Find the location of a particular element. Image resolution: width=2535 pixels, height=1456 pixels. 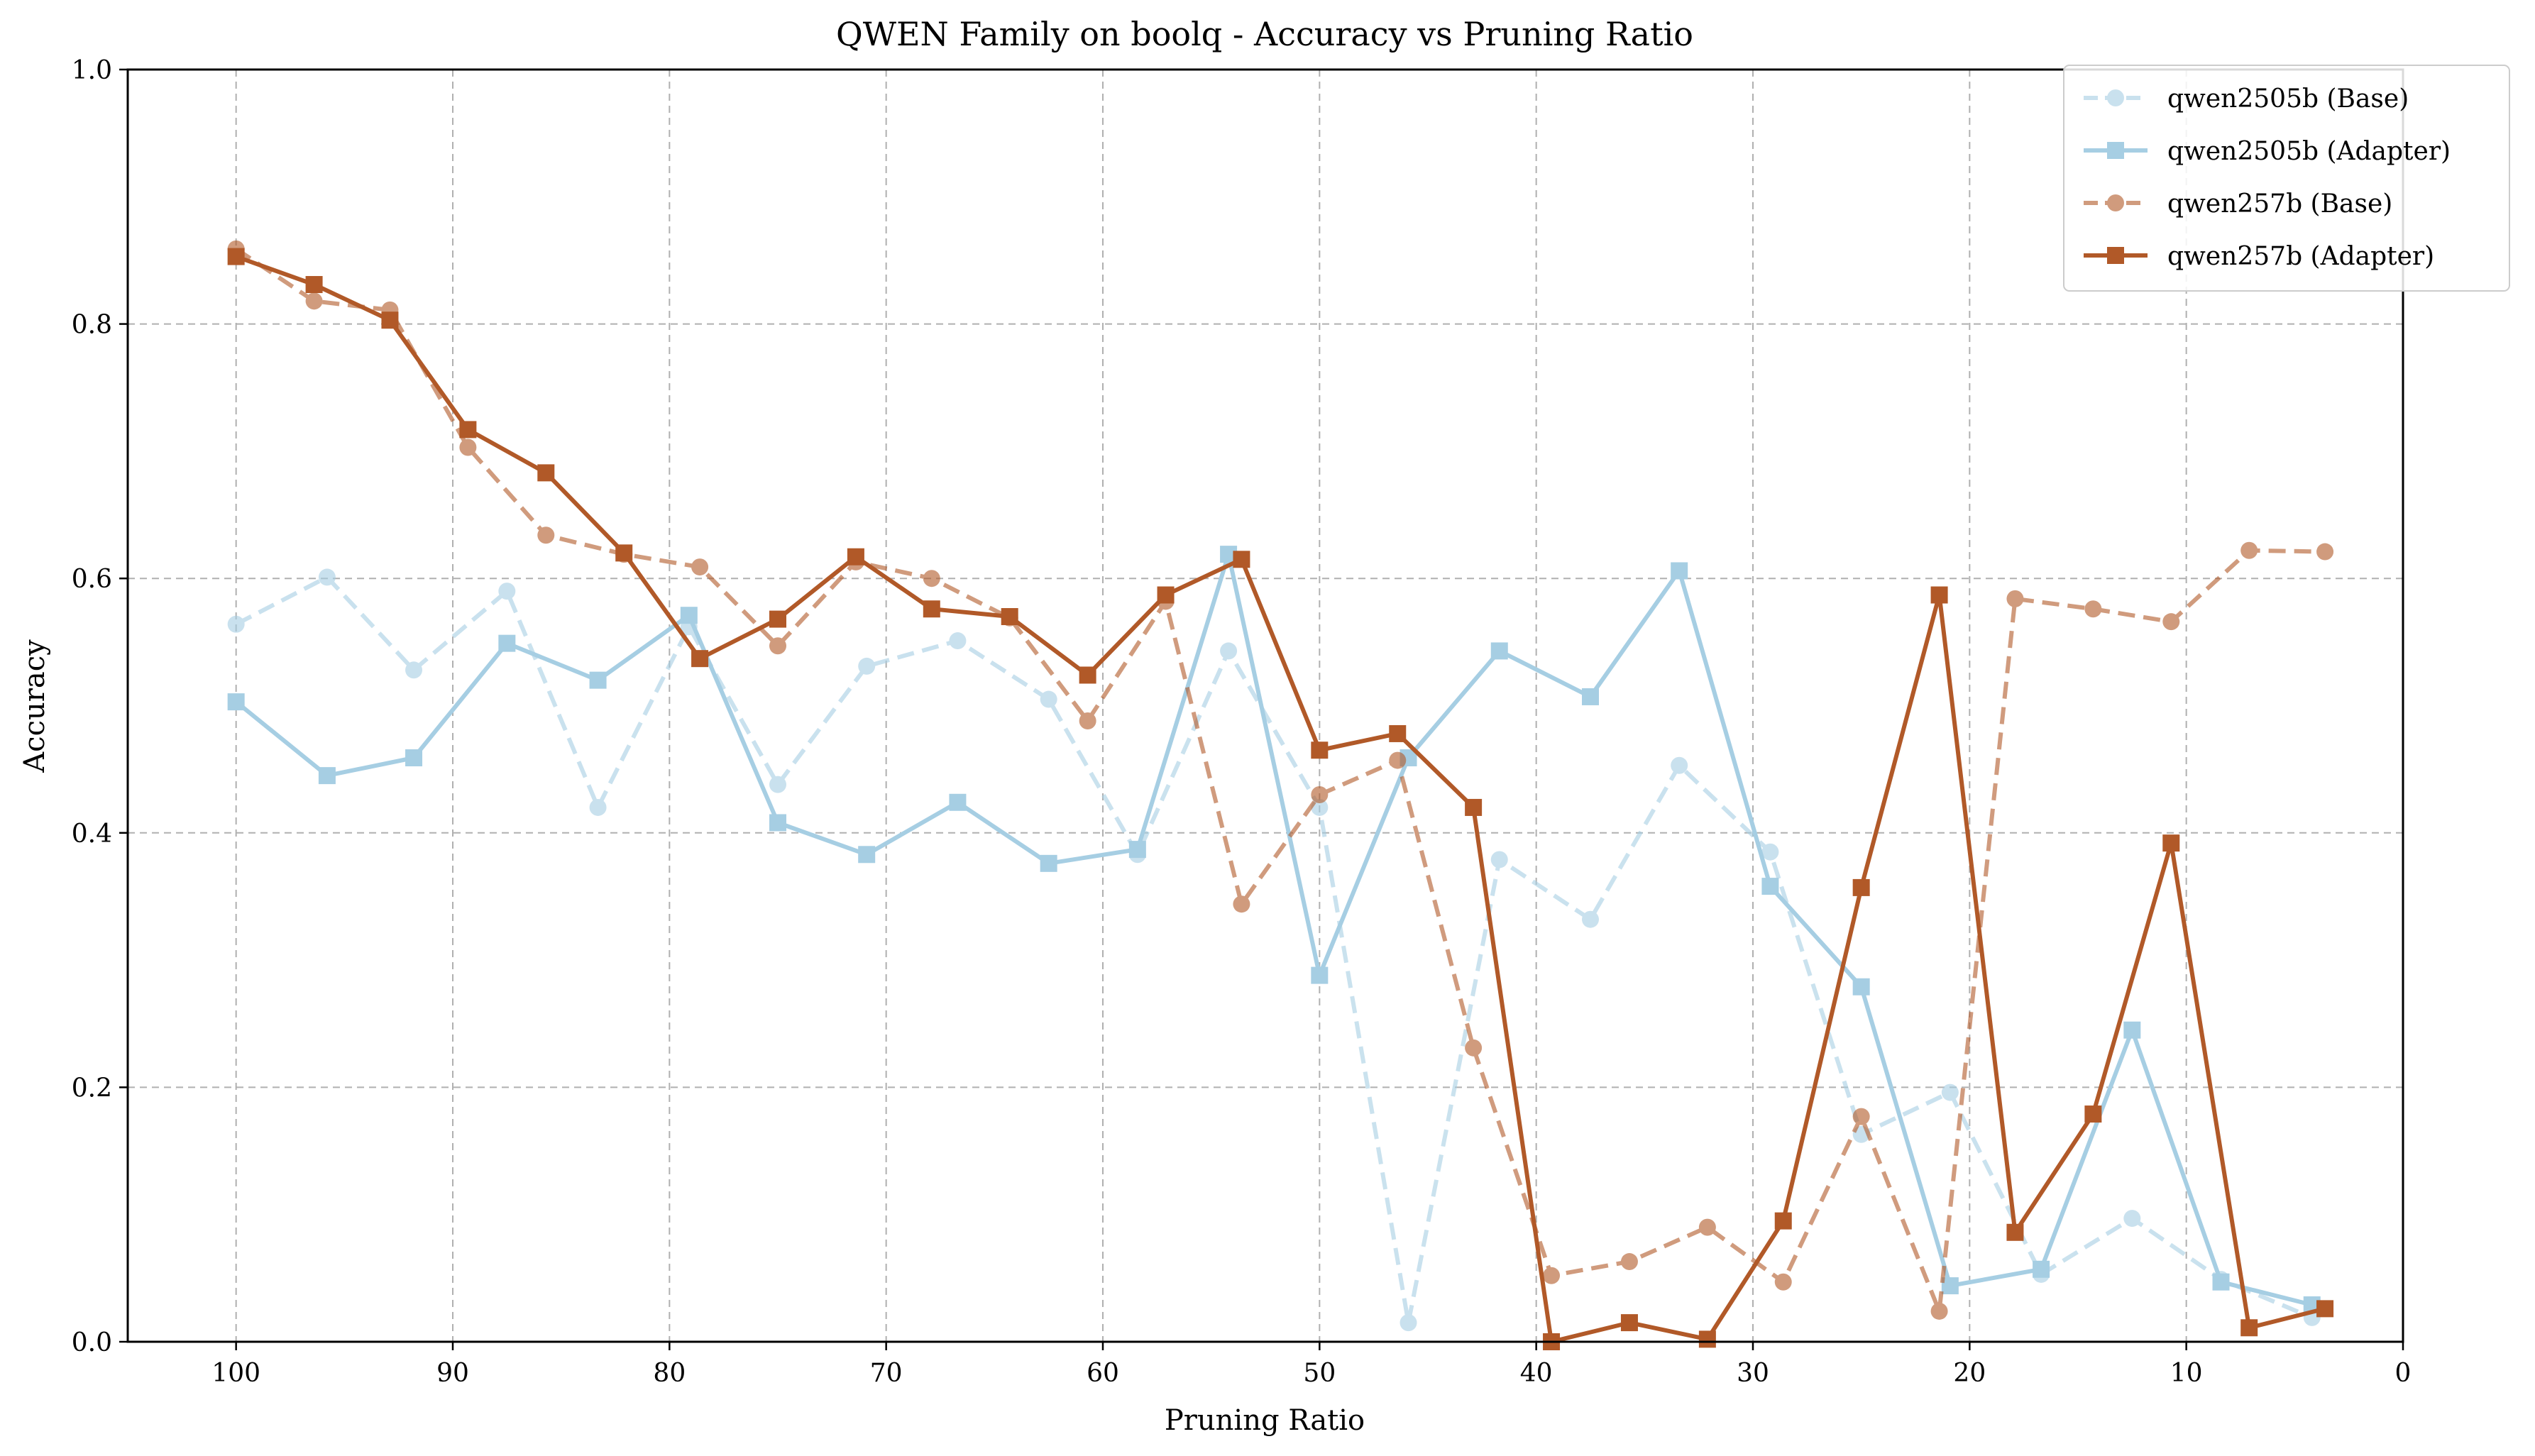

legend-label: qwen2505b (Adapter) is located at coordinates (2309, 151).